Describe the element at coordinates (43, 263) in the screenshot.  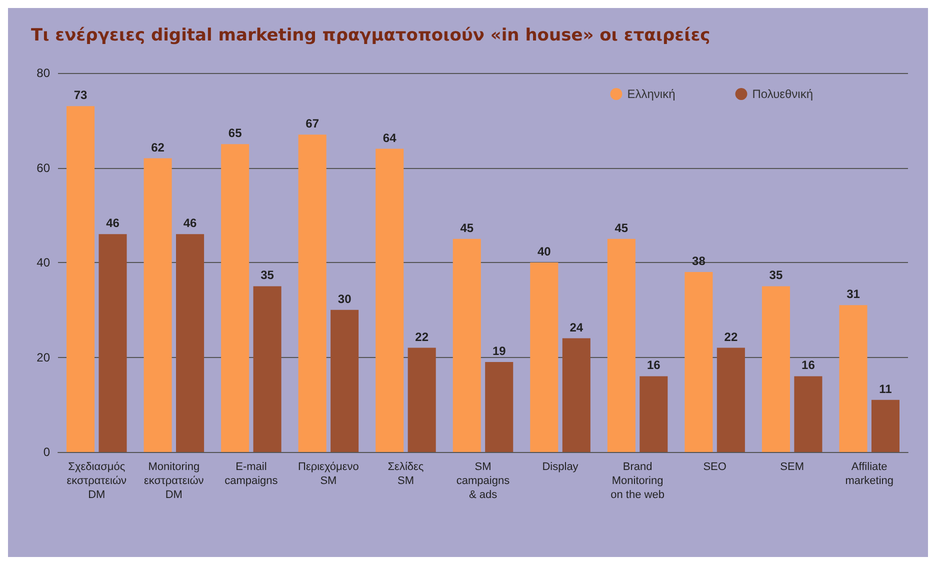
I see `y-tick-label: 40` at that location.